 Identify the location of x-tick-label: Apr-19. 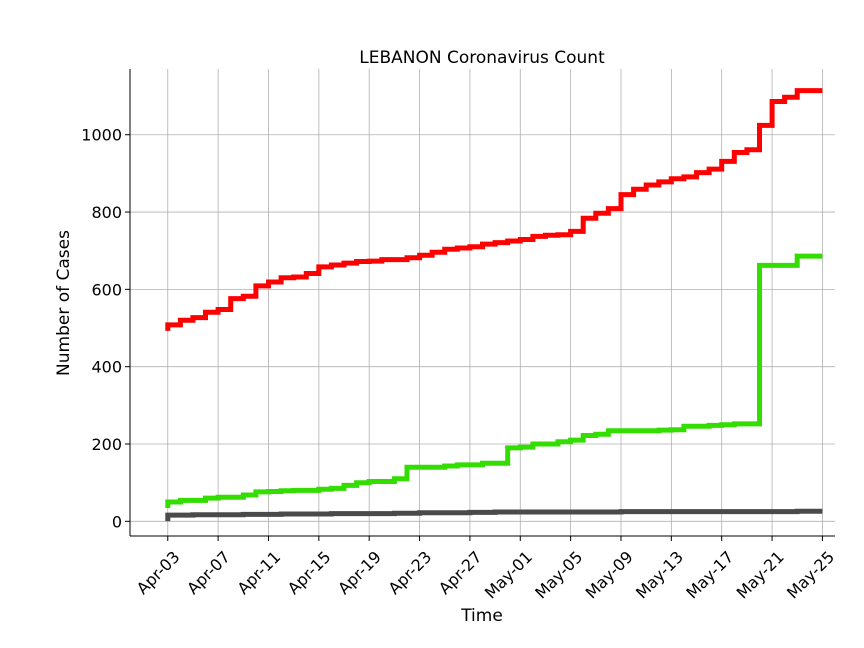
(359, 572).